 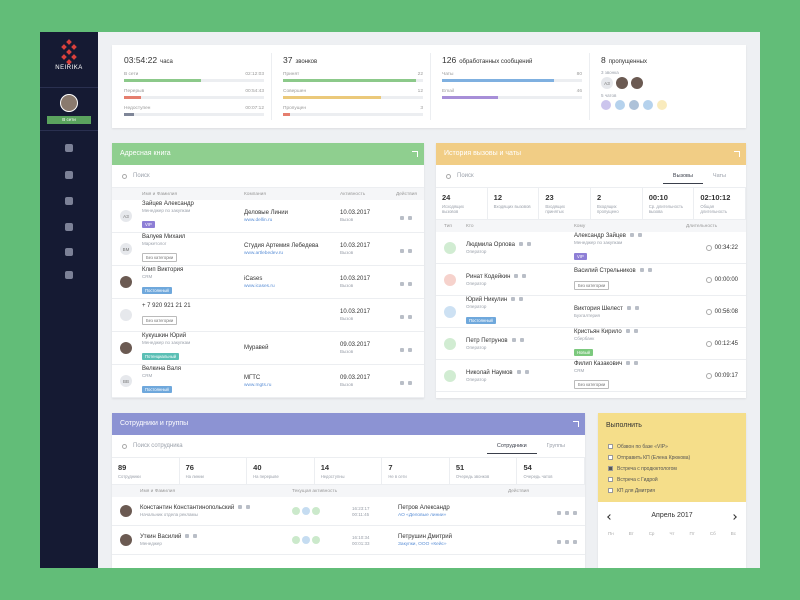 I want to click on column-header: Имя и Фамилия Компания Активность Действия, so click(x=268, y=194).